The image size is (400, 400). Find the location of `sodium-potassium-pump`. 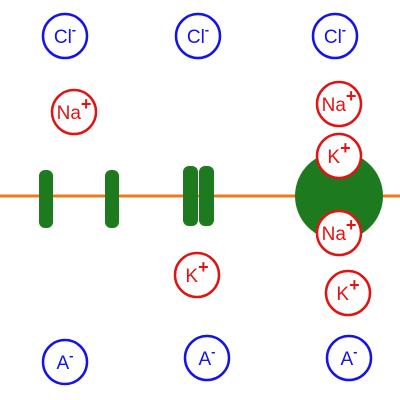

sodium-potassium-pump is located at coordinates (339, 196).